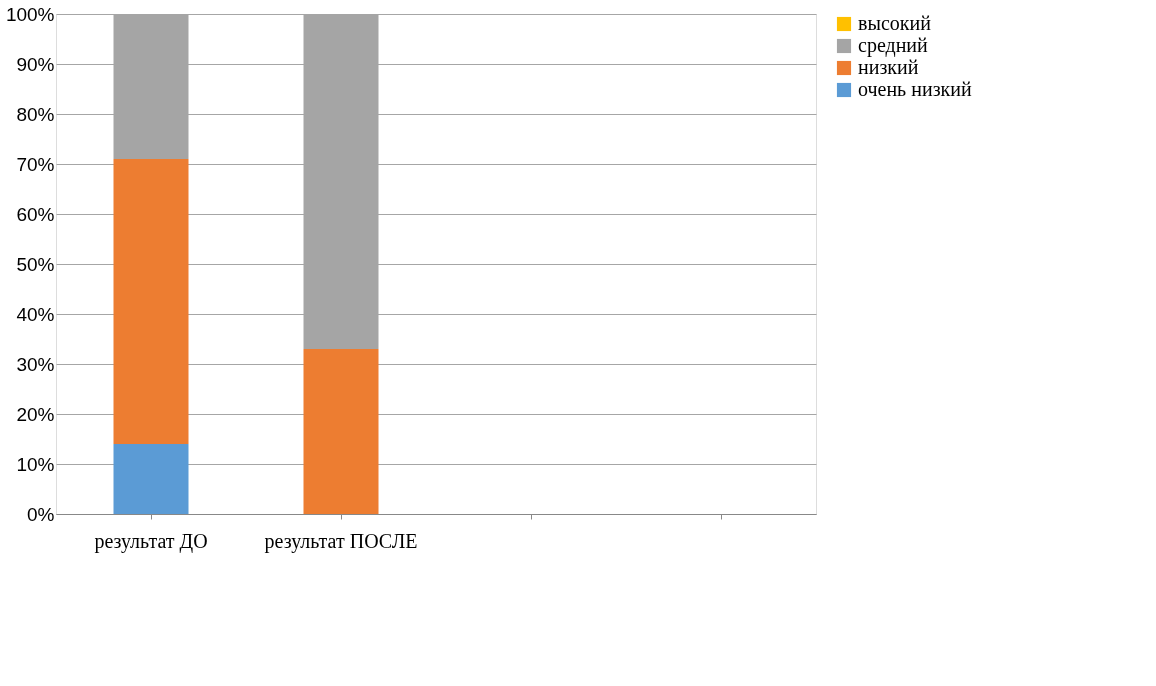 Image resolution: width=1156 pixels, height=686 pixels. I want to click on x-tick-label: результат ДО, so click(151, 541).